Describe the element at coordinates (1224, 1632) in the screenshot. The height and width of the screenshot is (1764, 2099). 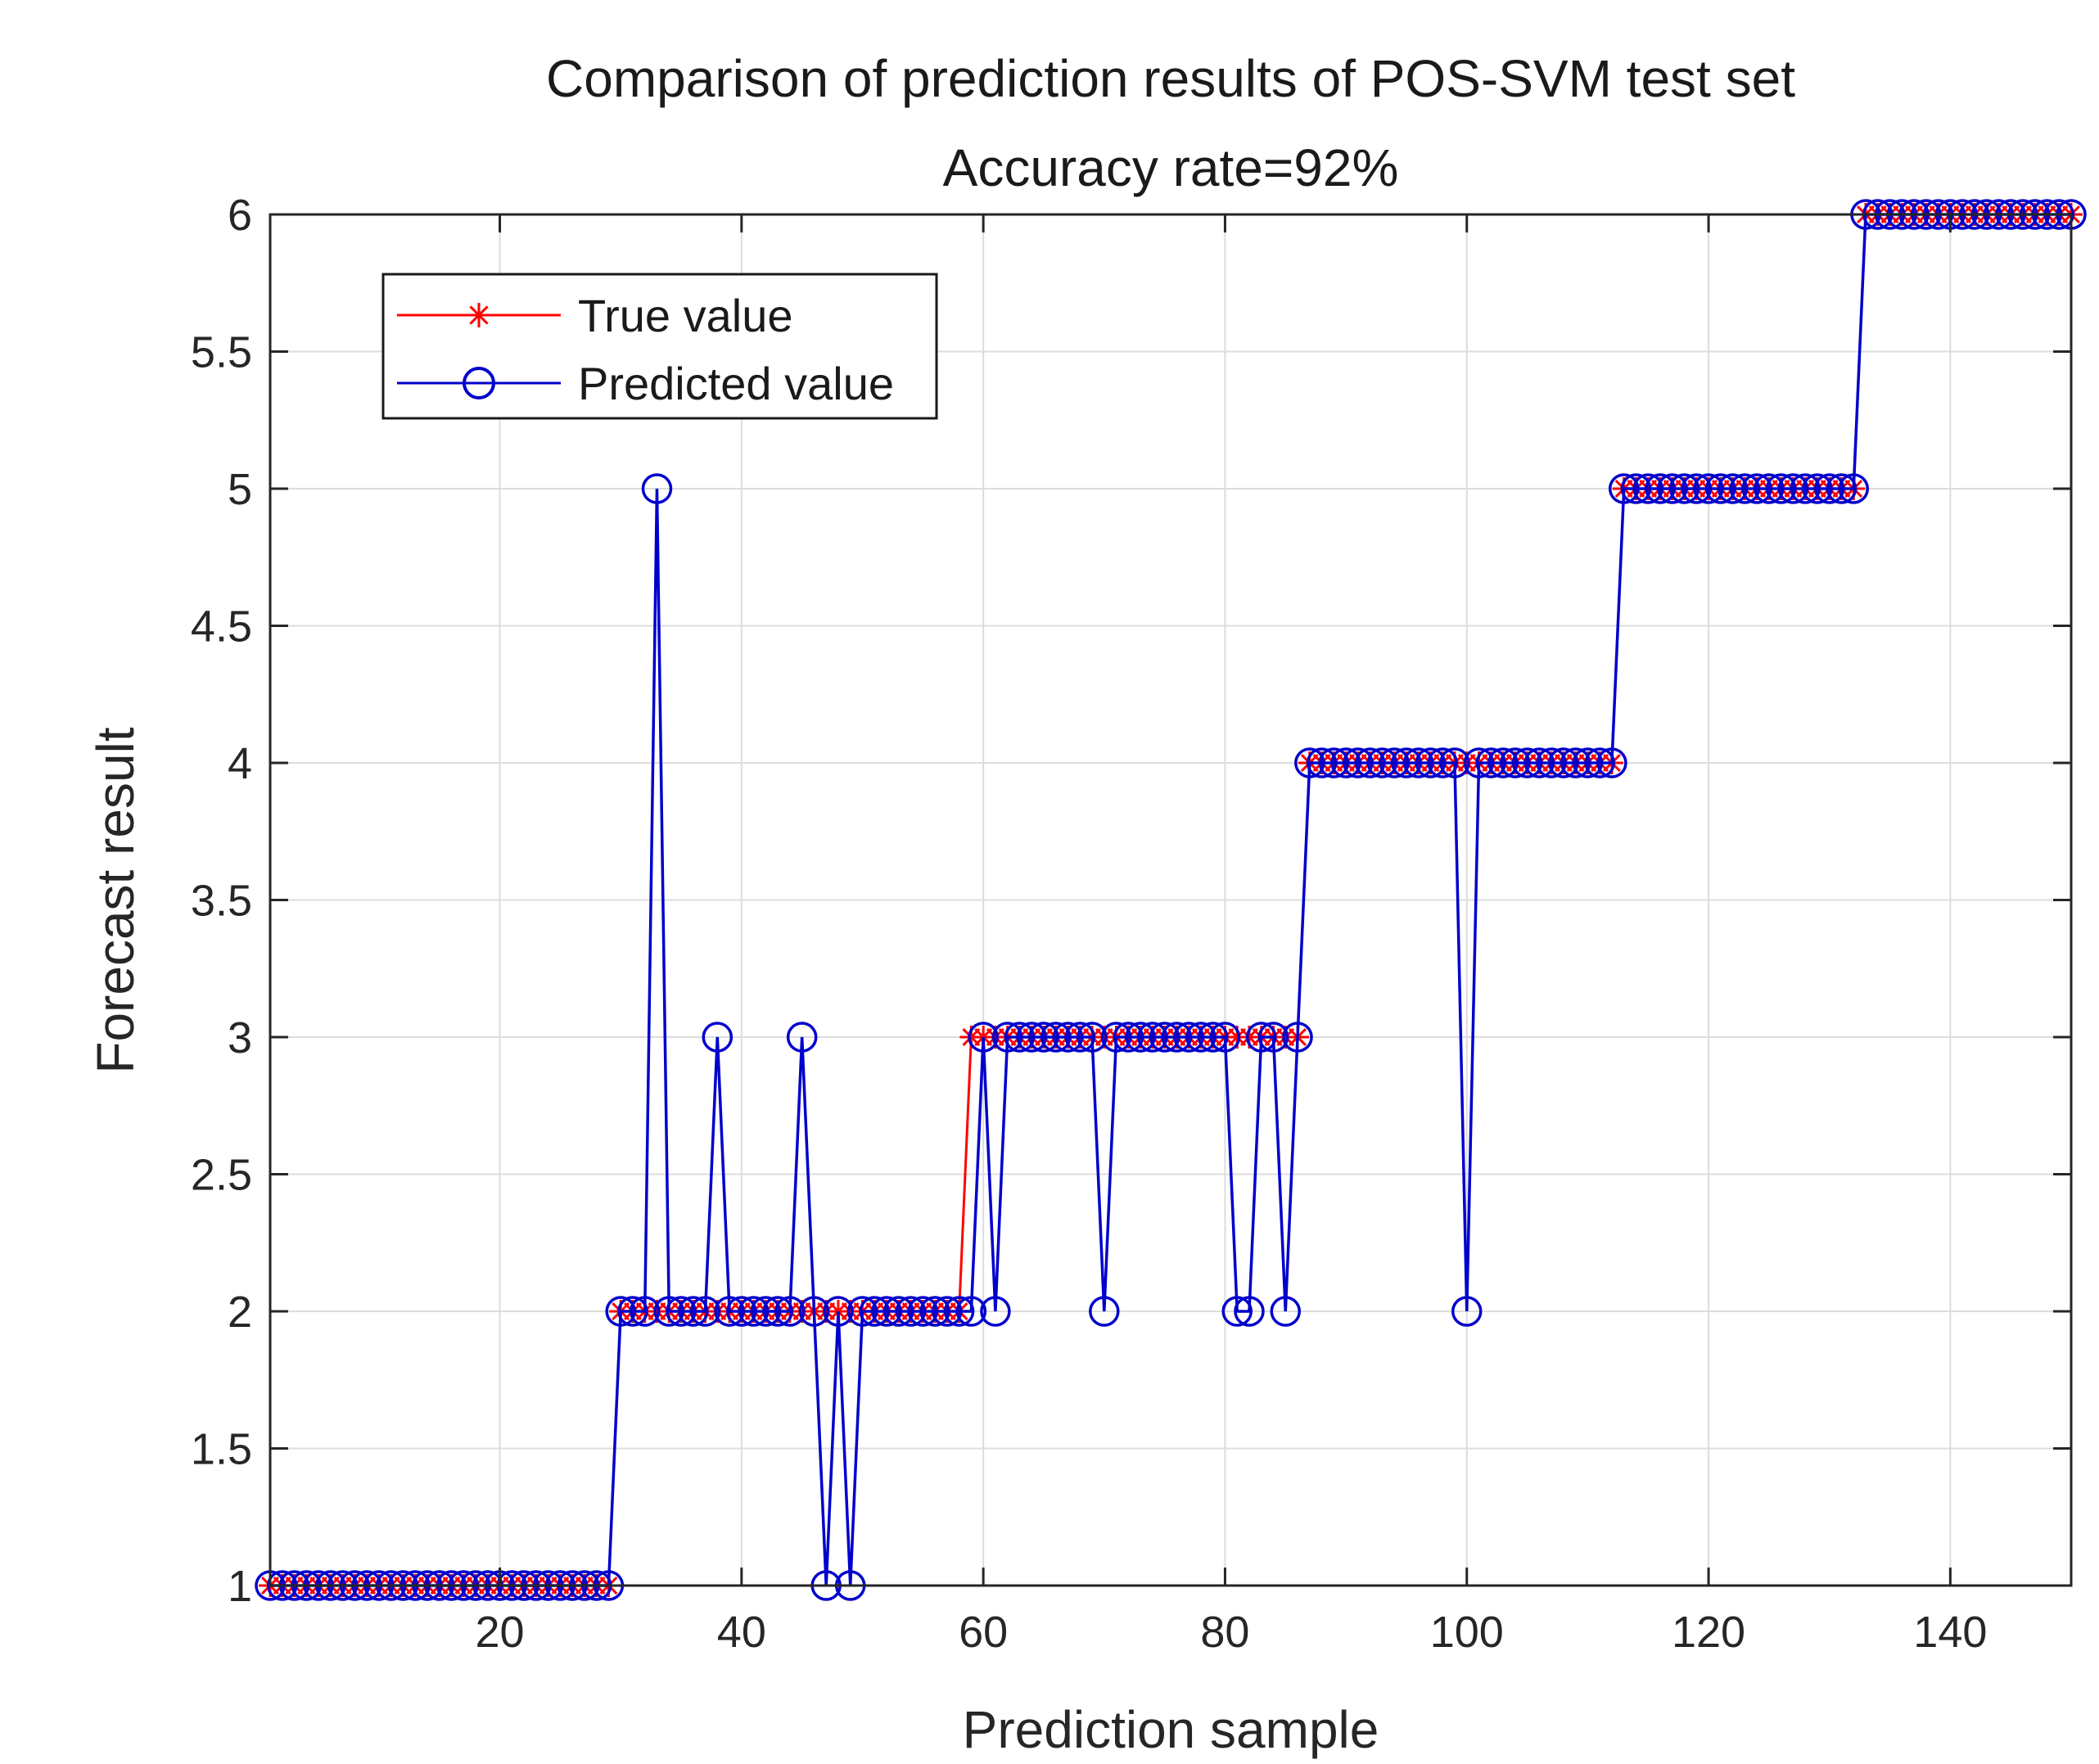
I see `x-tick-label: 80` at that location.